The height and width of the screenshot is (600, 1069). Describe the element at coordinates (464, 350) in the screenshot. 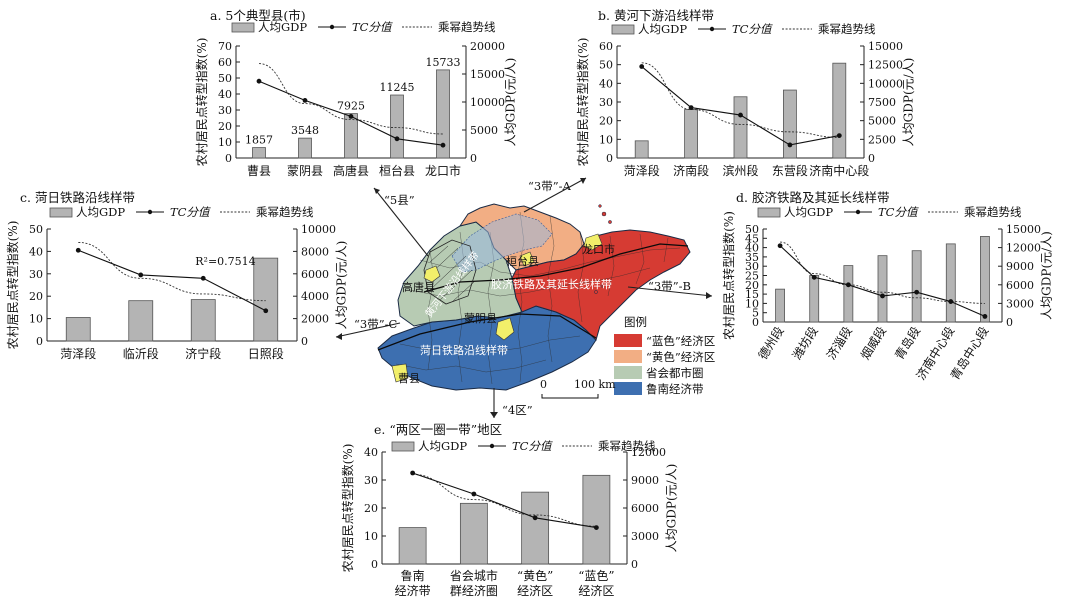

I see `map-label-heri: 菏日铁路沿线样带` at that location.